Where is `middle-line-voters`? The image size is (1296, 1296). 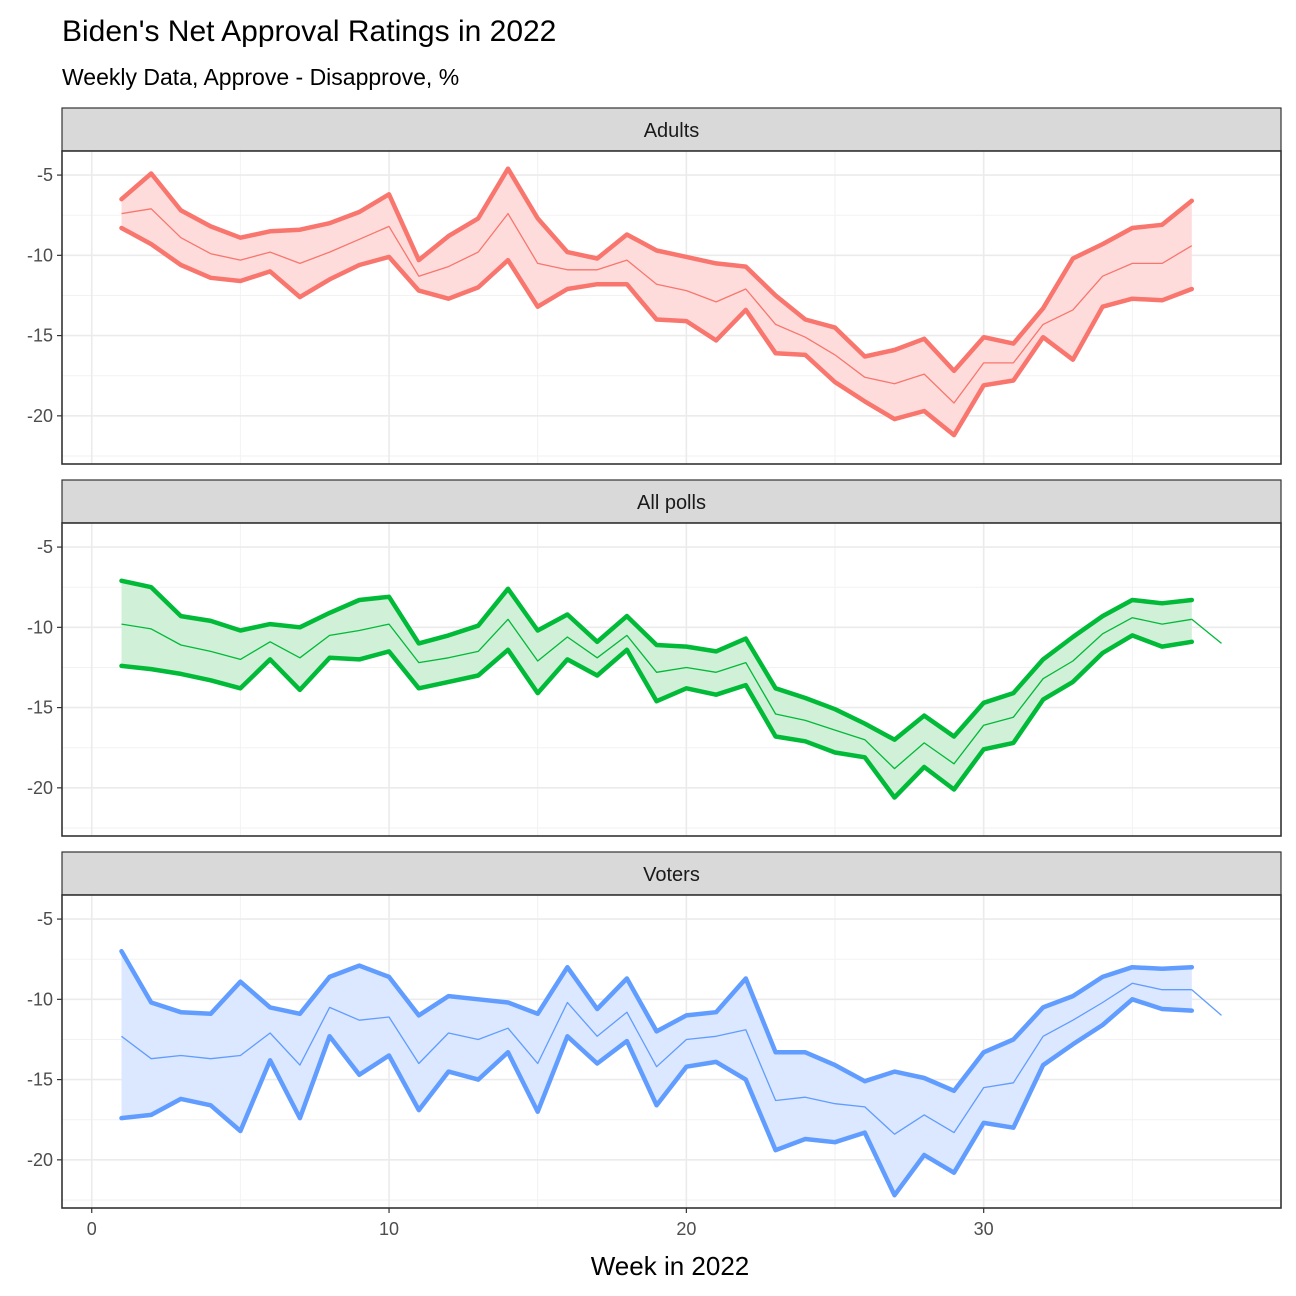 middle-line-voters is located at coordinates (656, 1058).